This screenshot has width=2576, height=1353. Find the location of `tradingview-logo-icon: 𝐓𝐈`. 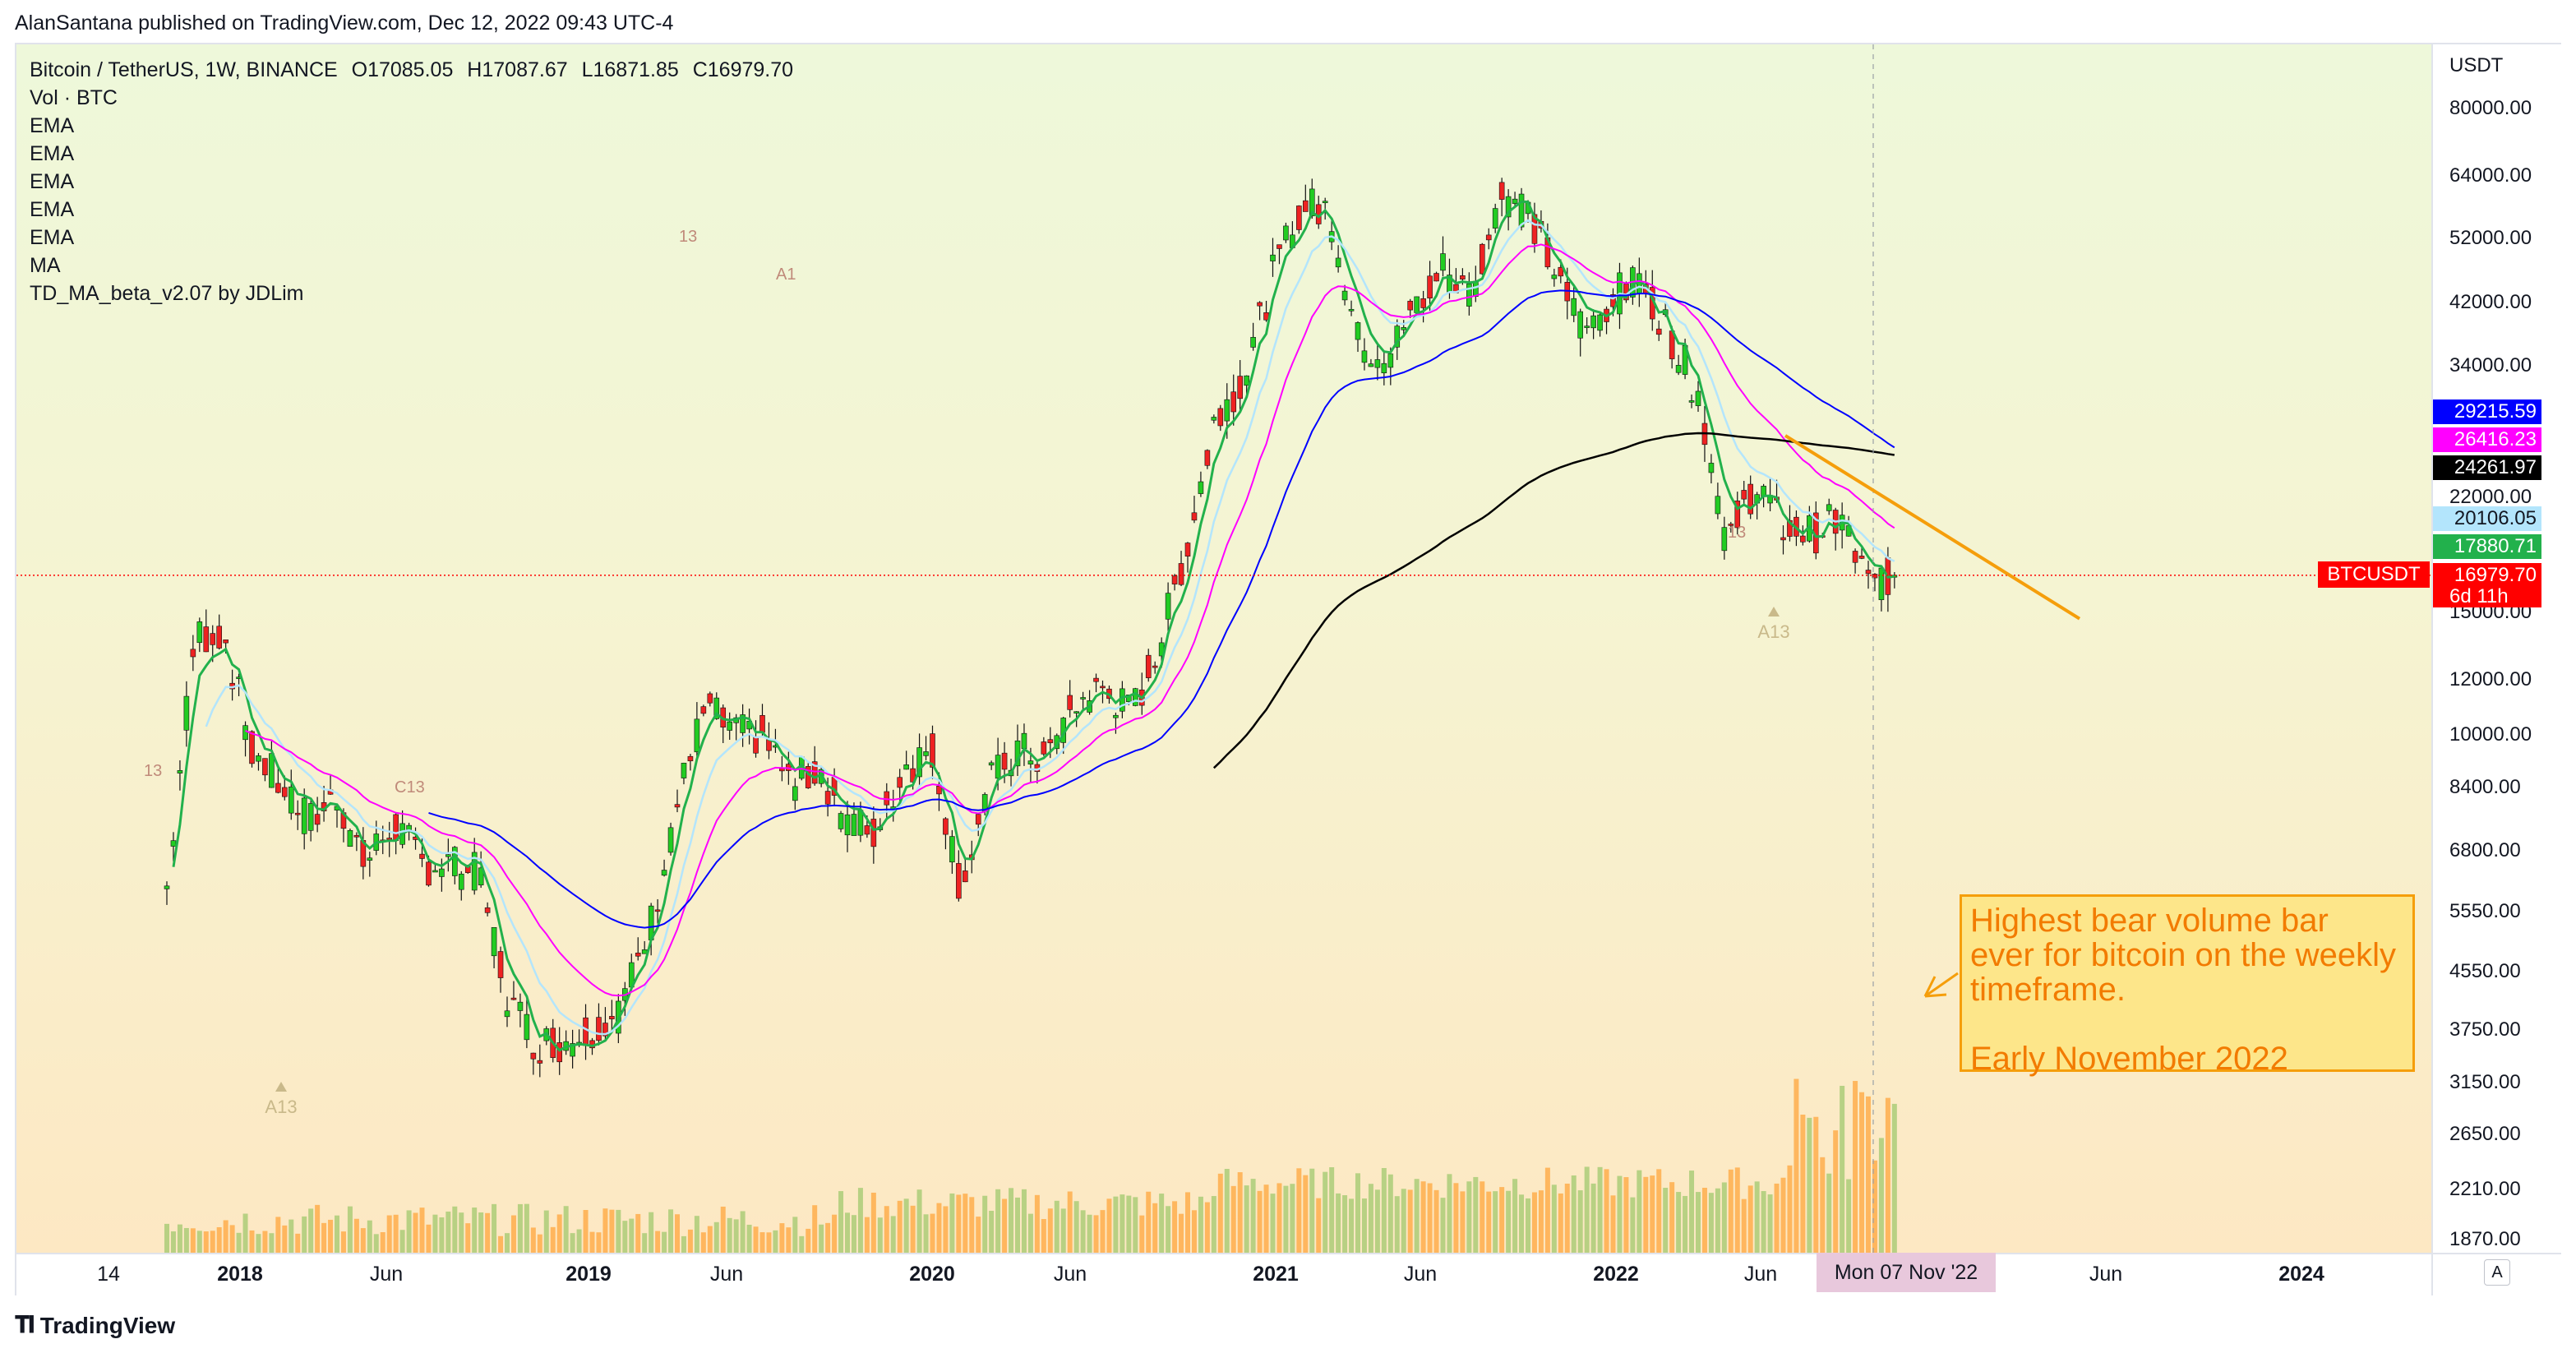

tradingview-logo-icon: 𝐓𝐈 is located at coordinates (25, 1324).